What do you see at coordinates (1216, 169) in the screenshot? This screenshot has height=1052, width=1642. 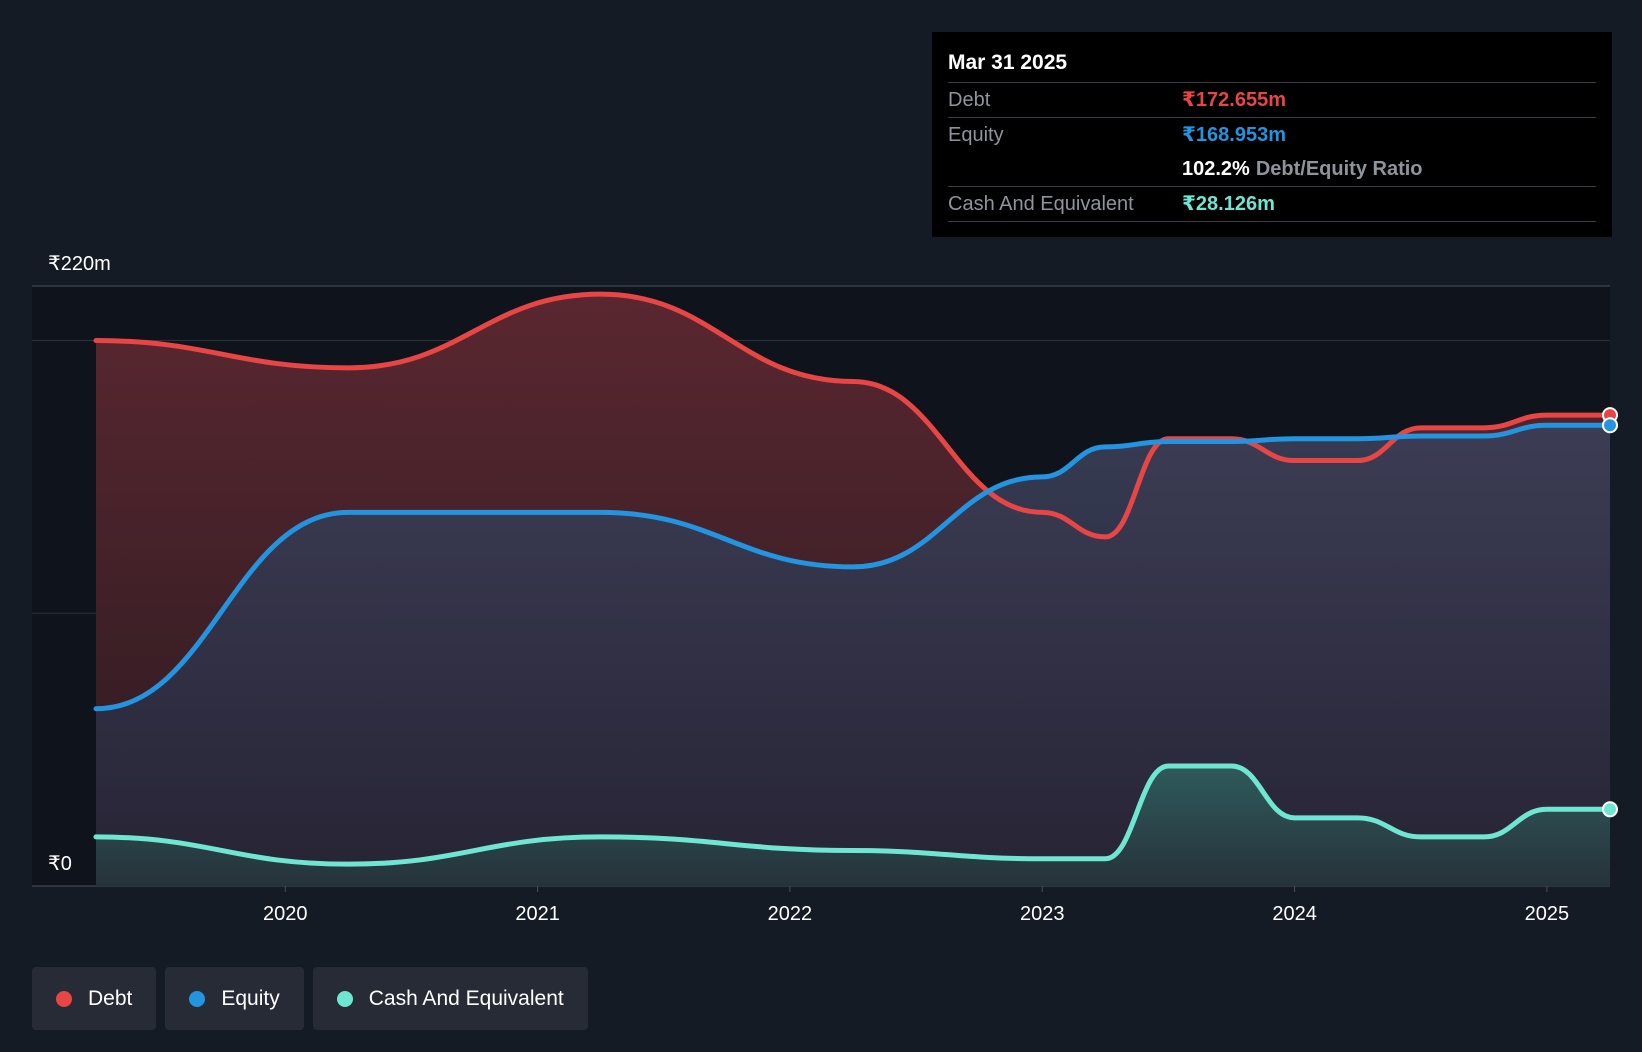 I see `tooltip-ratio-value: 102.2%` at bounding box center [1216, 169].